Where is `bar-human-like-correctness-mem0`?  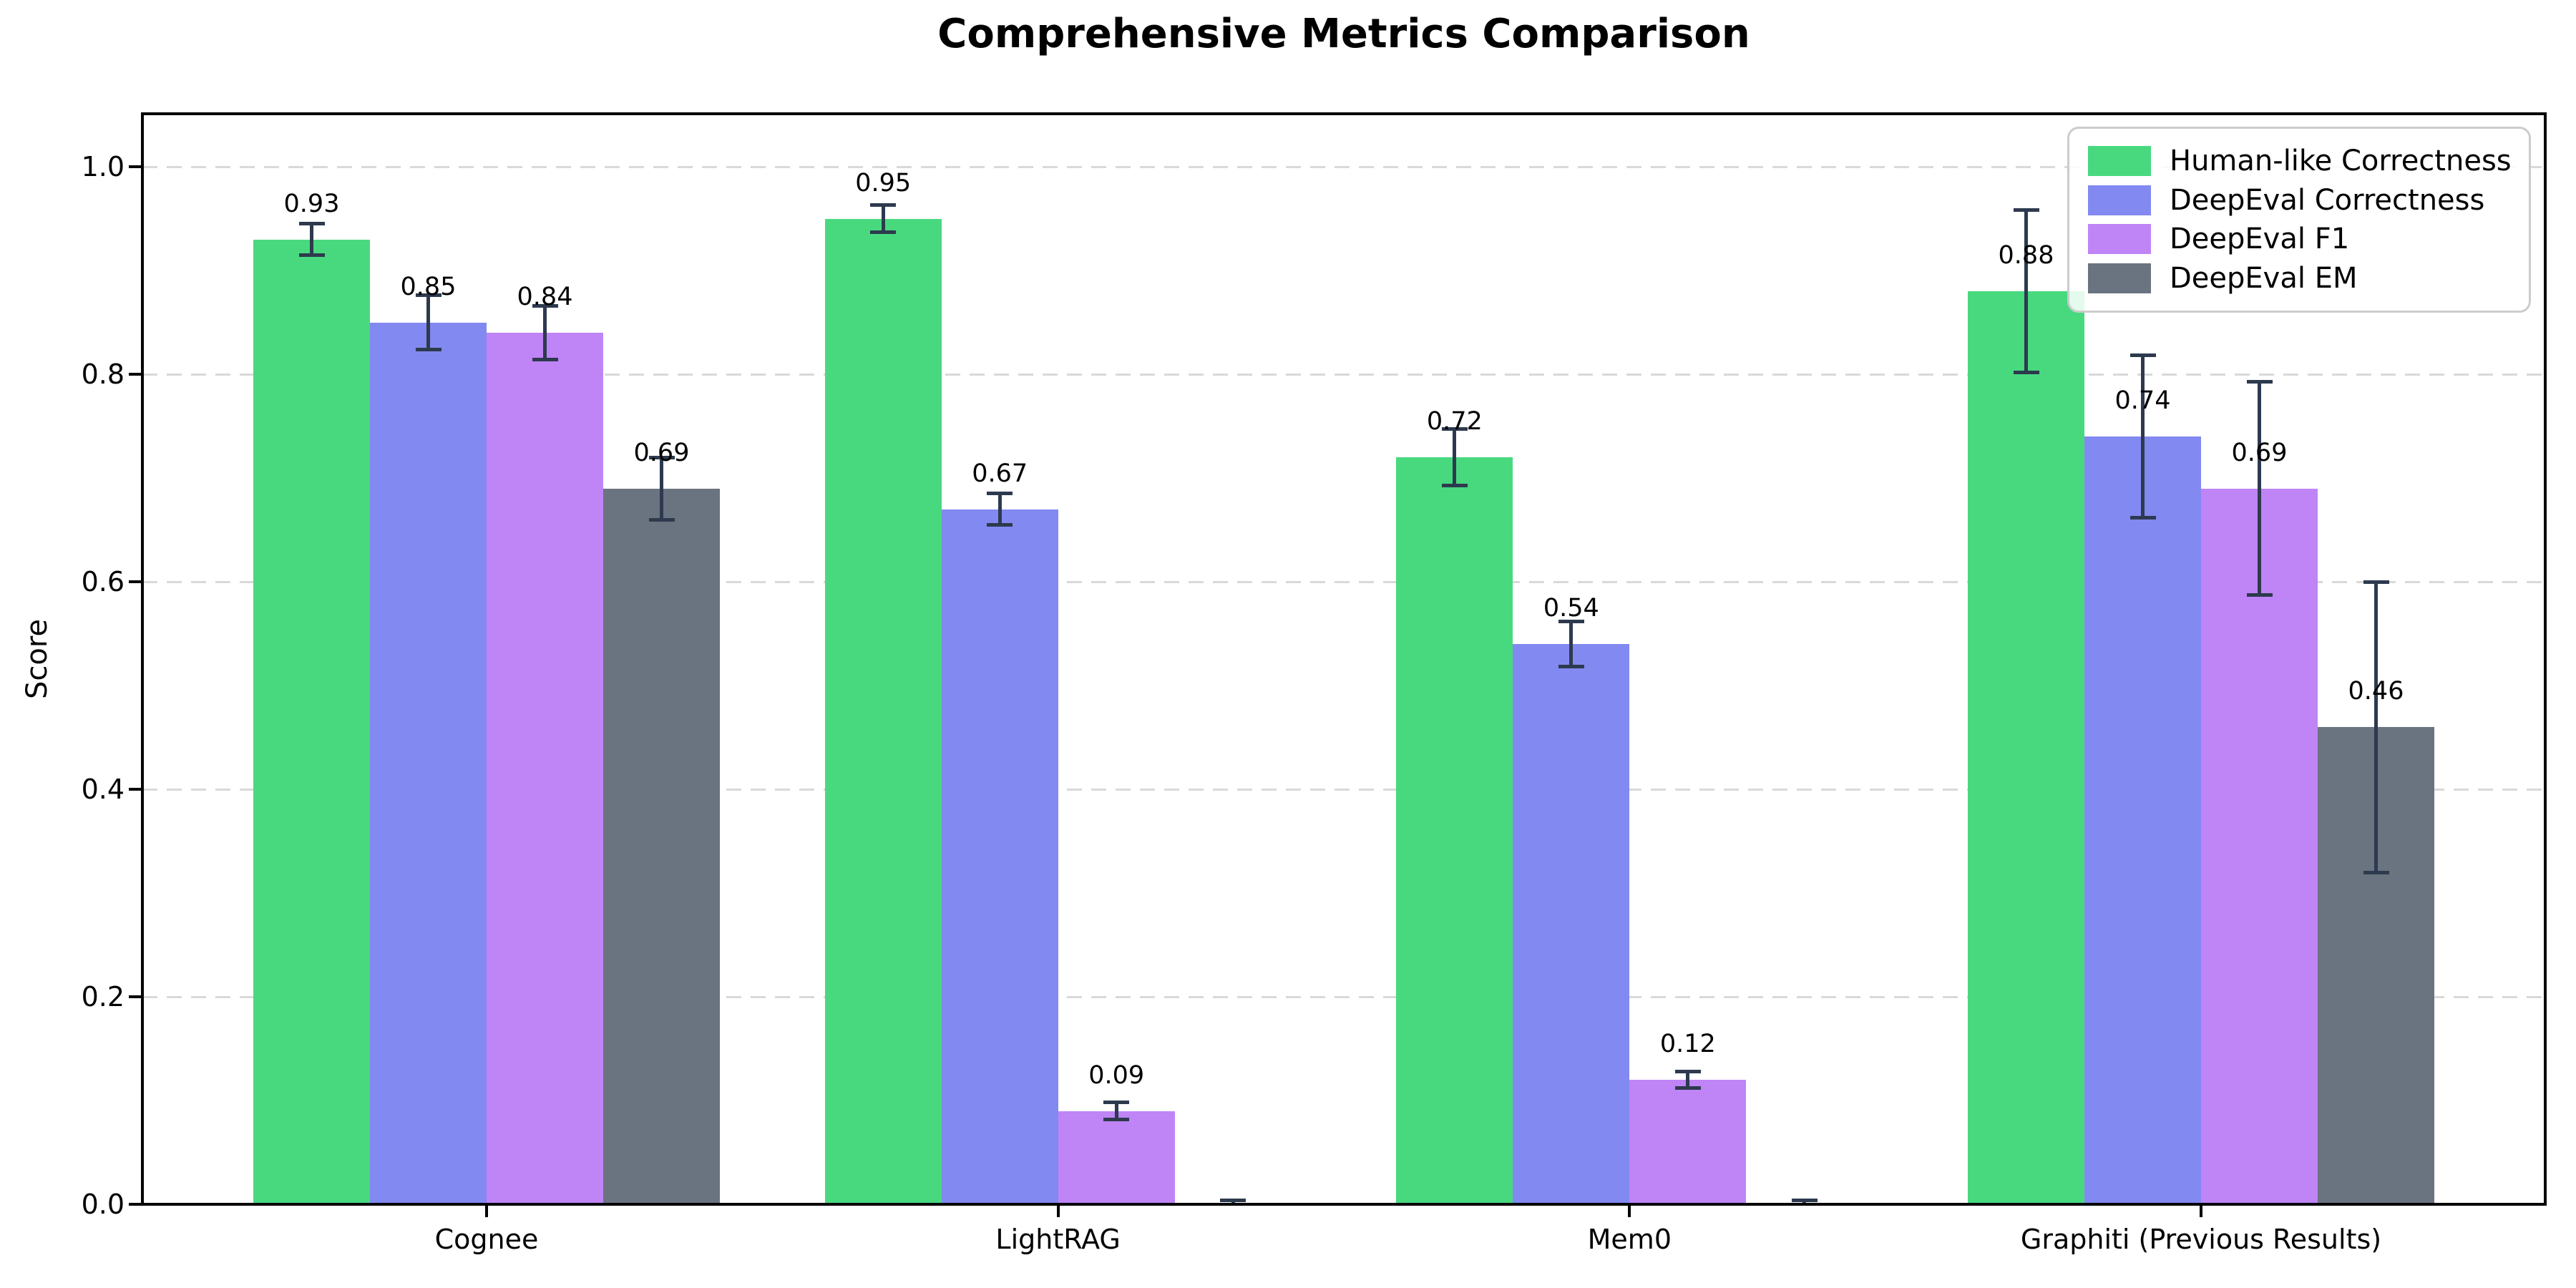 bar-human-like-correctness-mem0 is located at coordinates (1454, 830).